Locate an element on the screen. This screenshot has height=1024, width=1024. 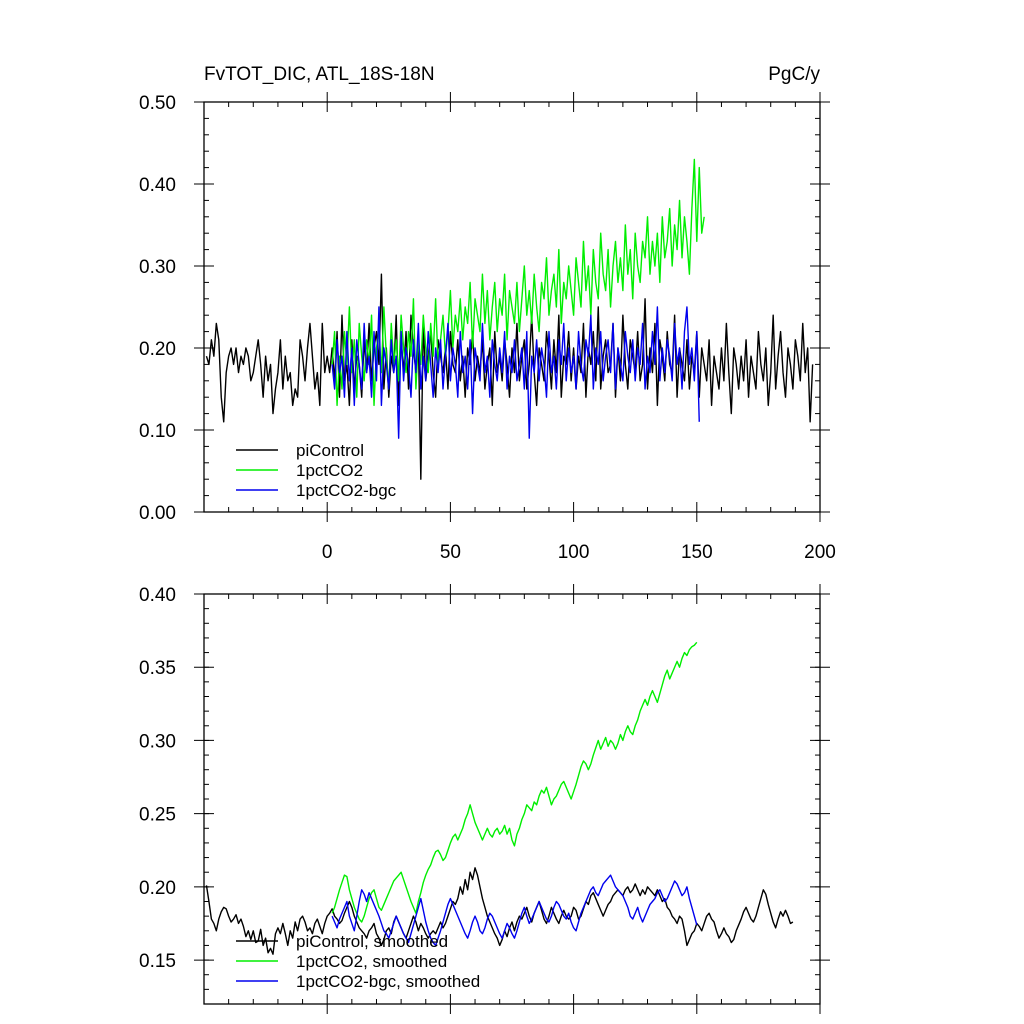
top-panel-legend-label-3: 1pctCO2-bgc is located at coordinates (346, 490).